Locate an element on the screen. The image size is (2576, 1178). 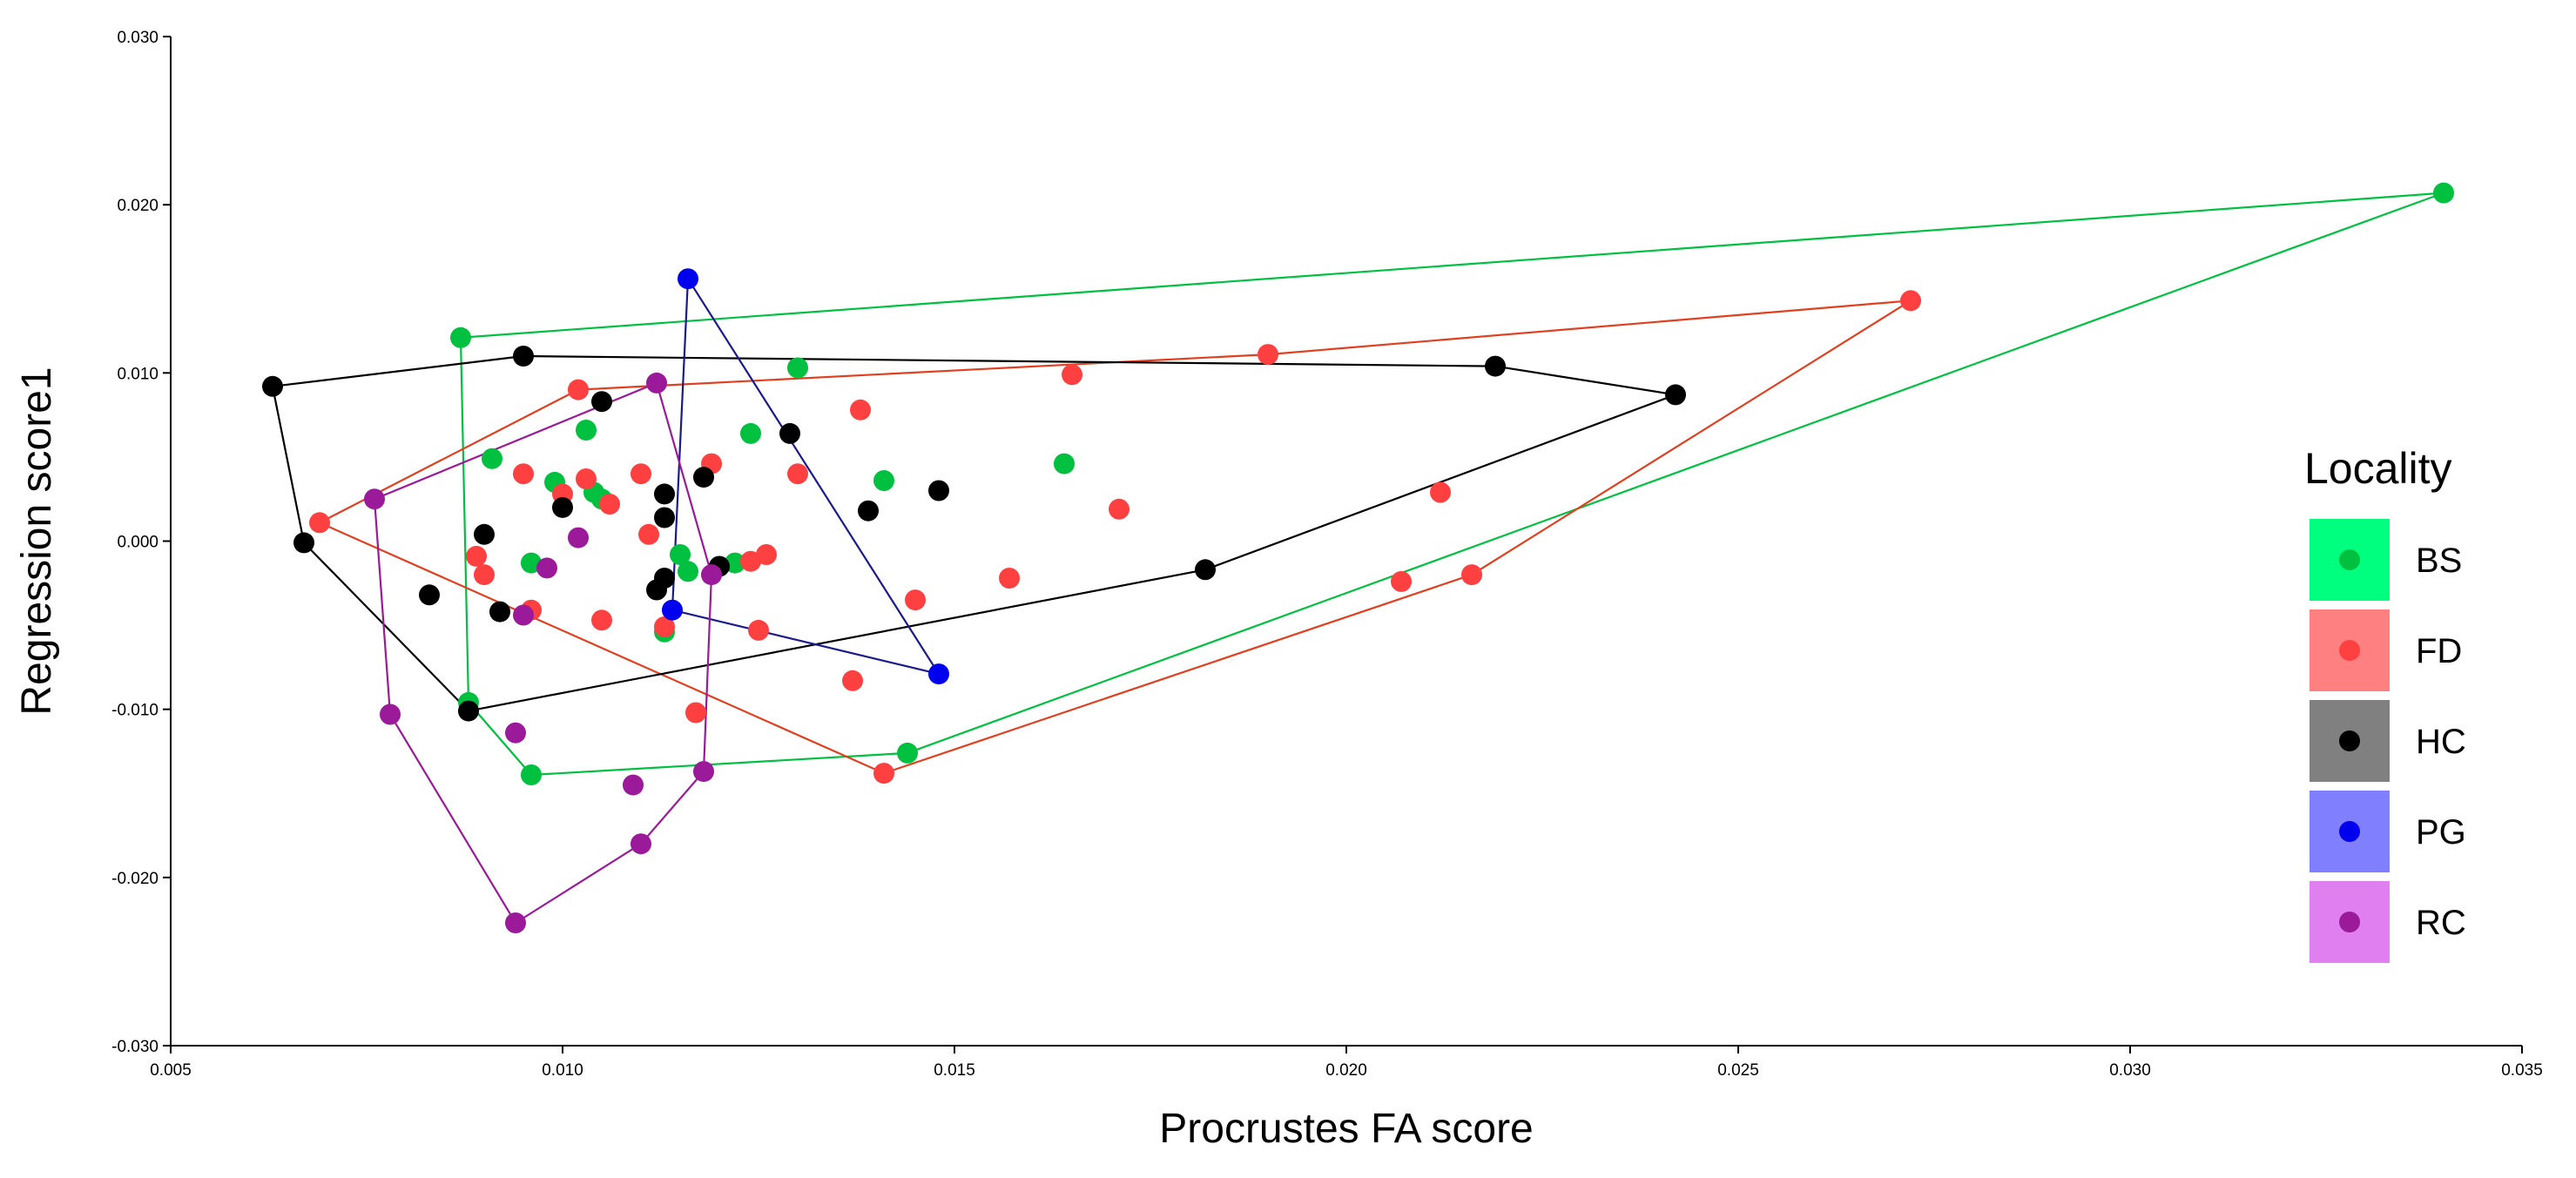
x-tick-label: 0.005 is located at coordinates (171, 1070).